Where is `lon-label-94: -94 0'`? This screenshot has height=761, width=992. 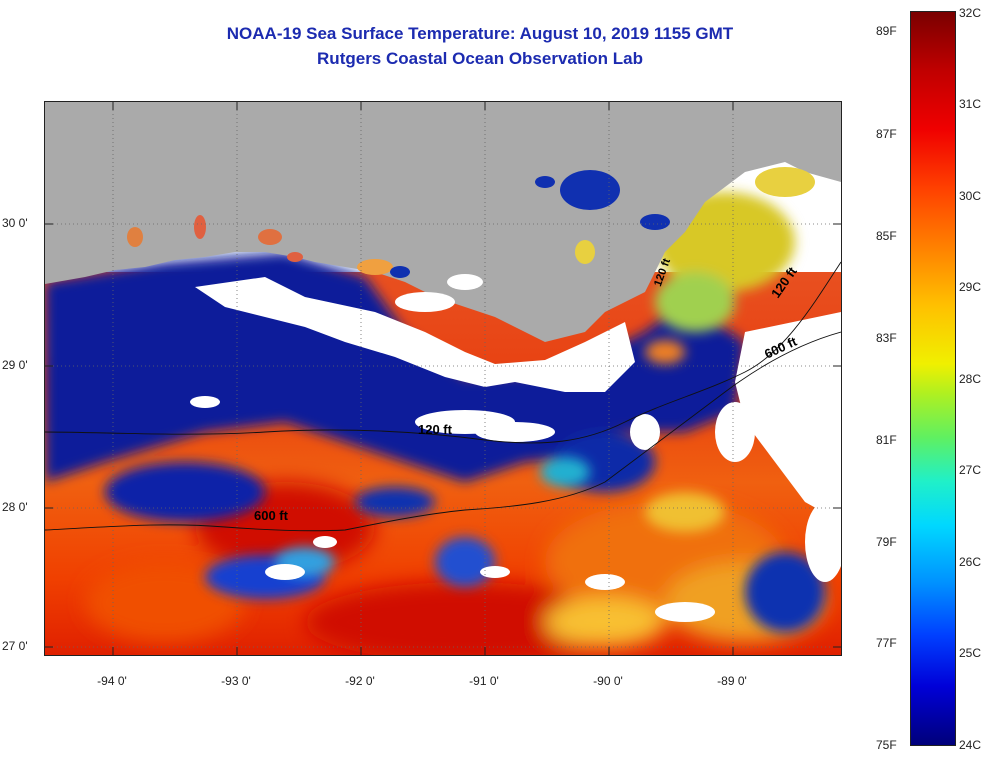
lon-label-94: -94 0' is located at coordinates (112, 681).